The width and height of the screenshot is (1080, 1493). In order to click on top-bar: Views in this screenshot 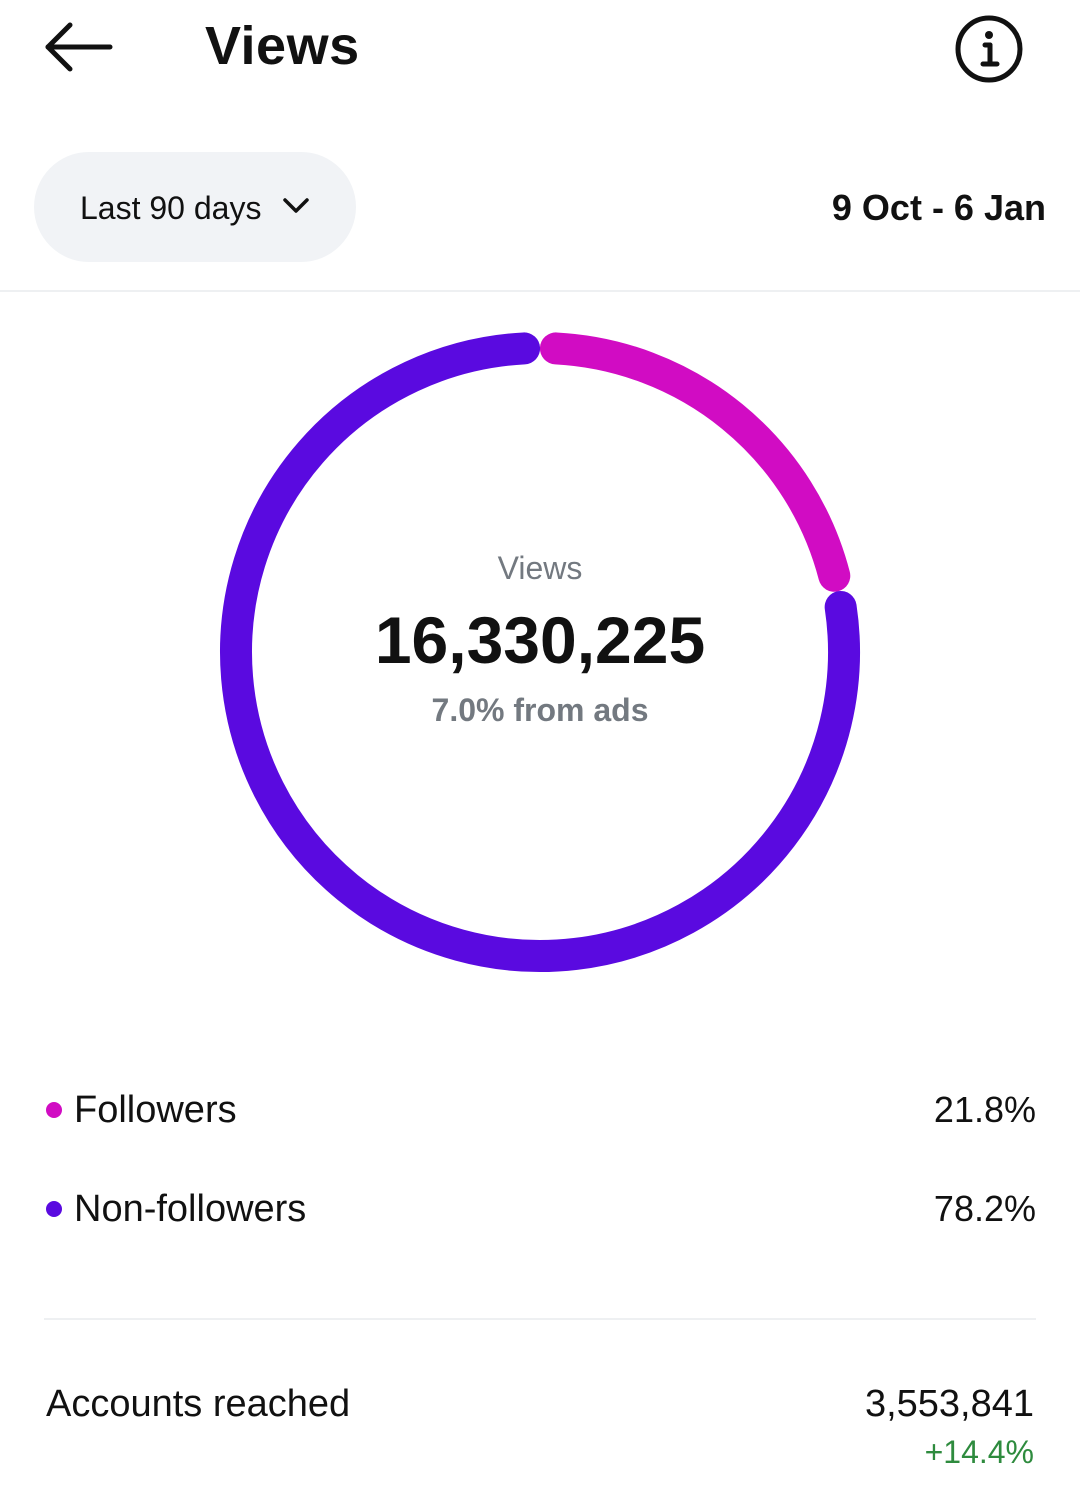, I will do `click(540, 50)`.